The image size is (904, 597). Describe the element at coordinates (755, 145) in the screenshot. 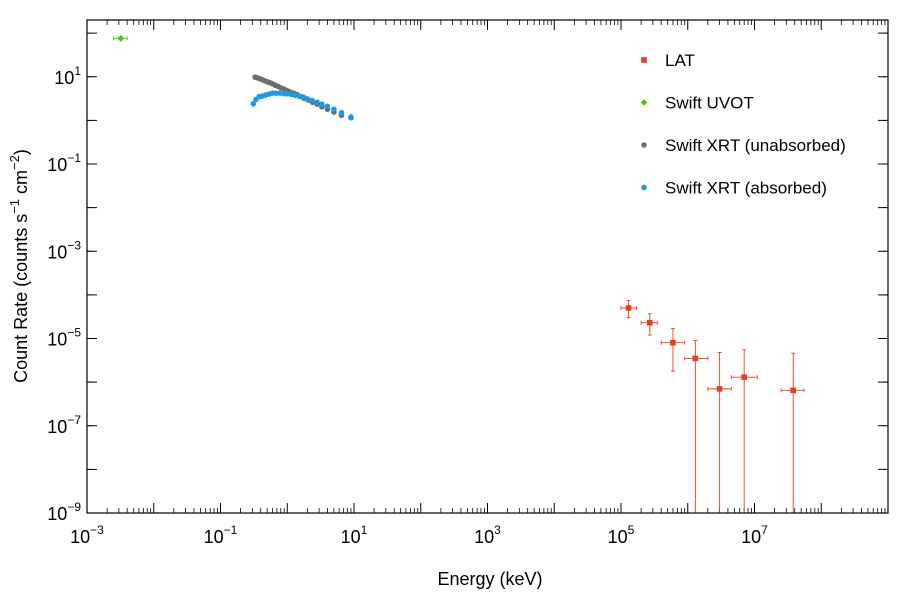

I see `legend-label: Swift XRT (unabsorbed)` at that location.